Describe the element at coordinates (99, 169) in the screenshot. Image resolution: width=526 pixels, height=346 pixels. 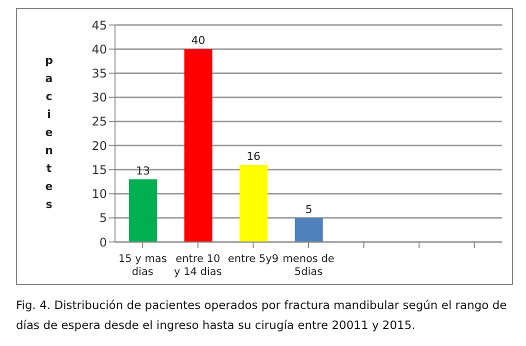
I see `y-tick-label: 15` at that location.